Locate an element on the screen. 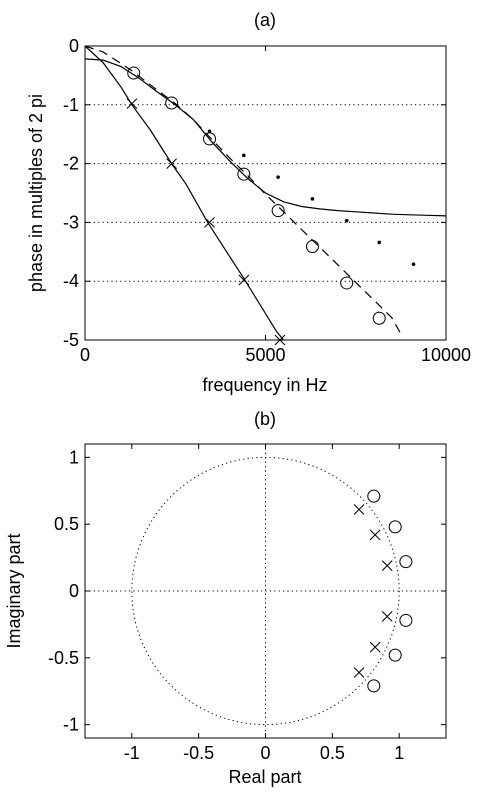 The image size is (491, 795). panel-b-ytick-label: -1 is located at coordinates (71, 725).